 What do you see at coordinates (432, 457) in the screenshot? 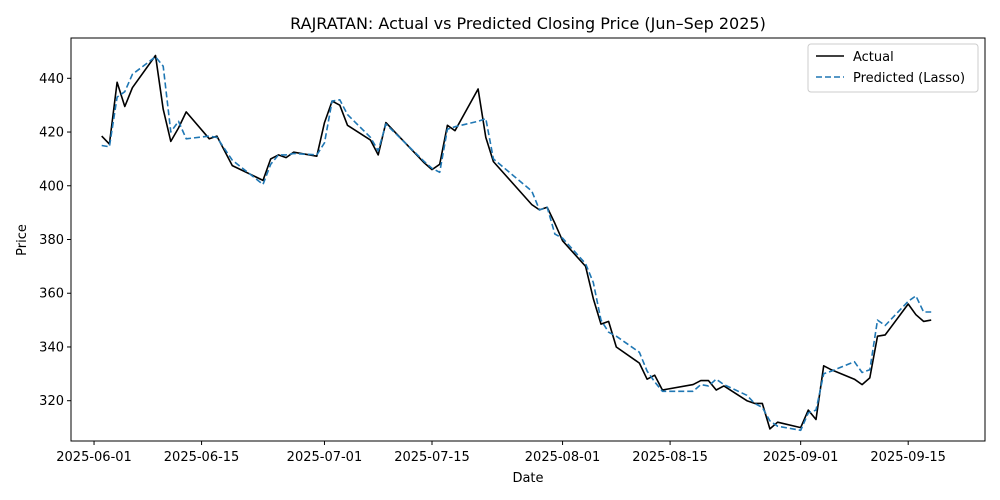
I see `x-tick-label: 2025-07-15` at bounding box center [432, 457].